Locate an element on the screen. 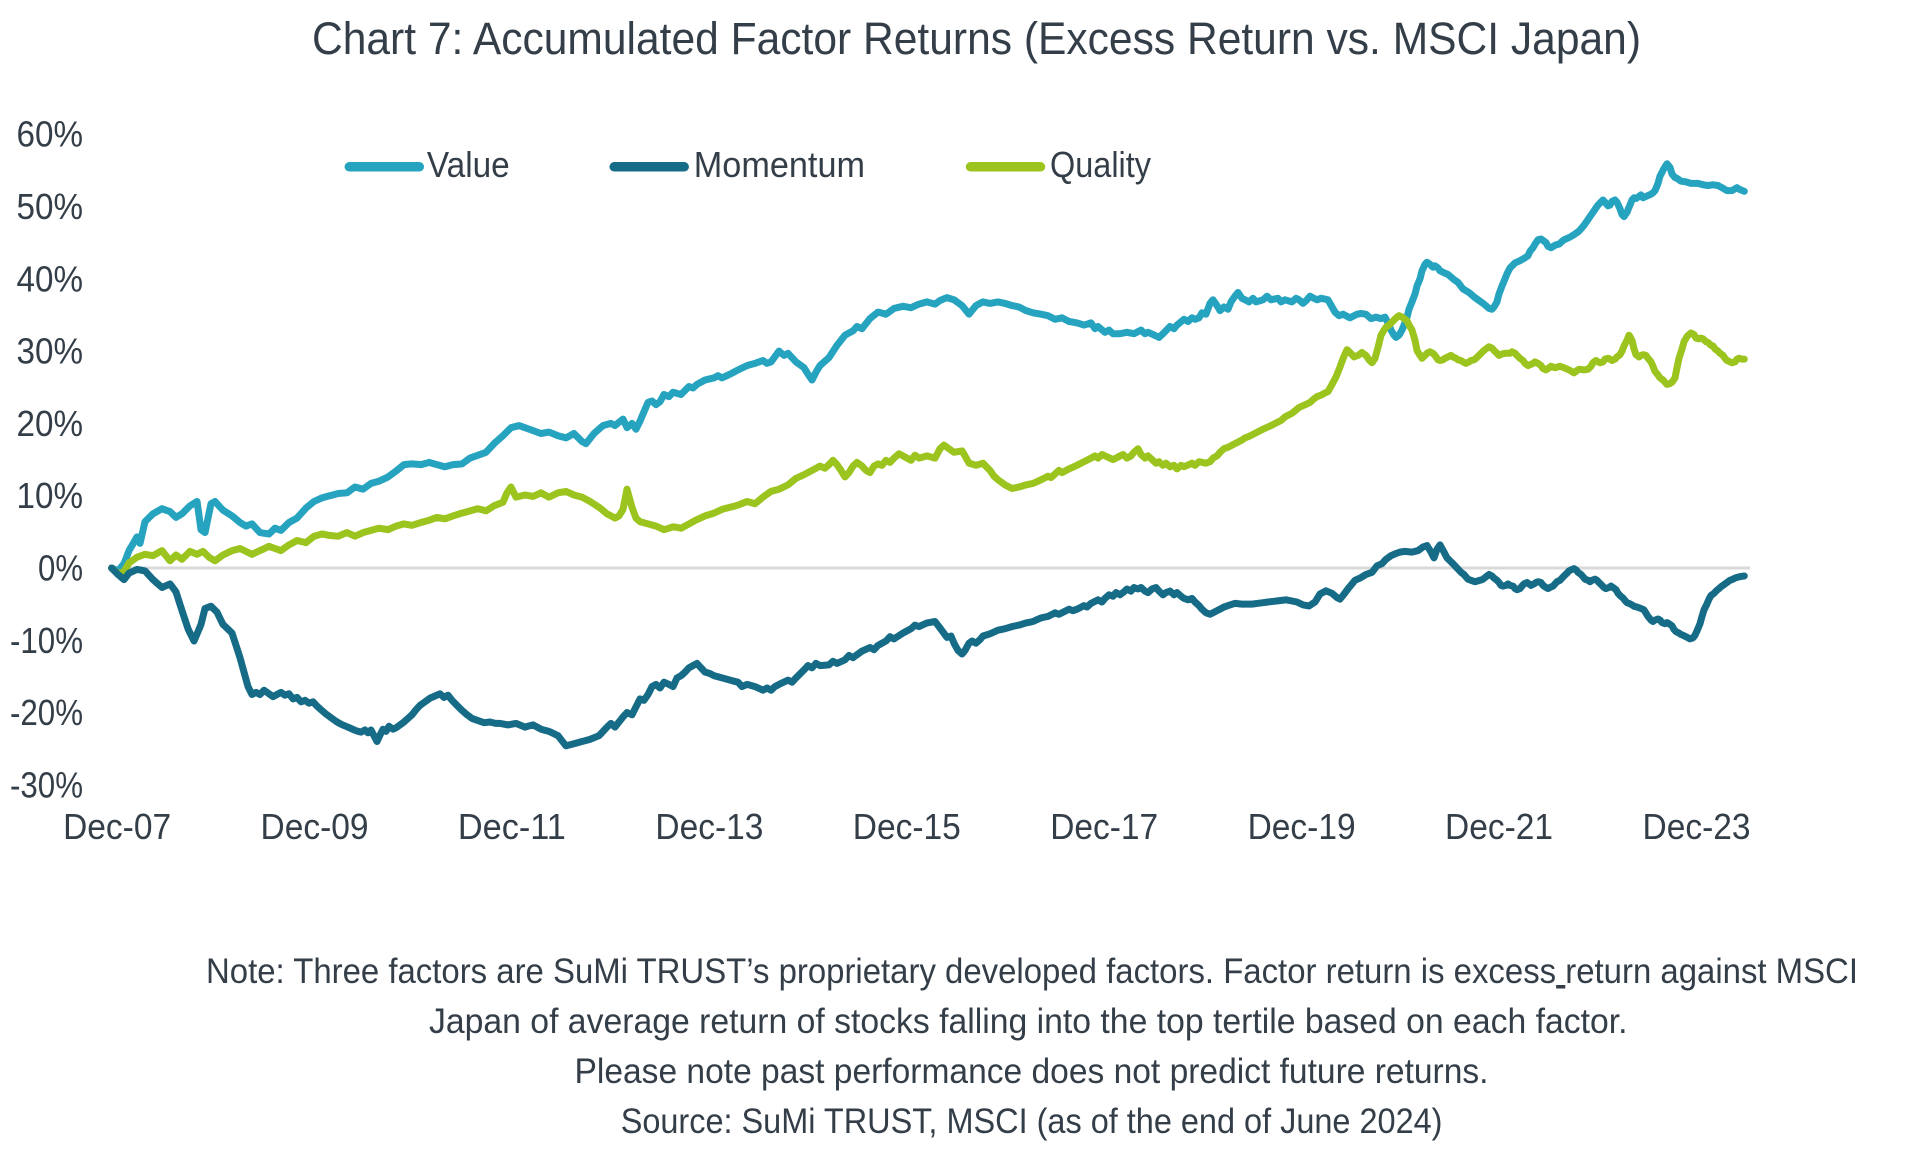 This screenshot has height=1168, width=1920. svg-text: -10% is located at coordinates (46, 640).